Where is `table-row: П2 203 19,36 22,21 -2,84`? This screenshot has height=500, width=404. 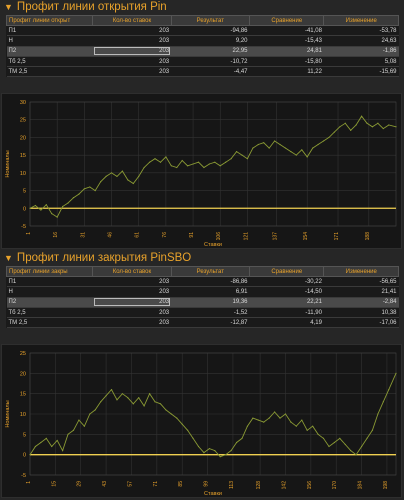
table-row: П2 203 19,36 22,21 -2,84 is located at coordinates (202, 302).